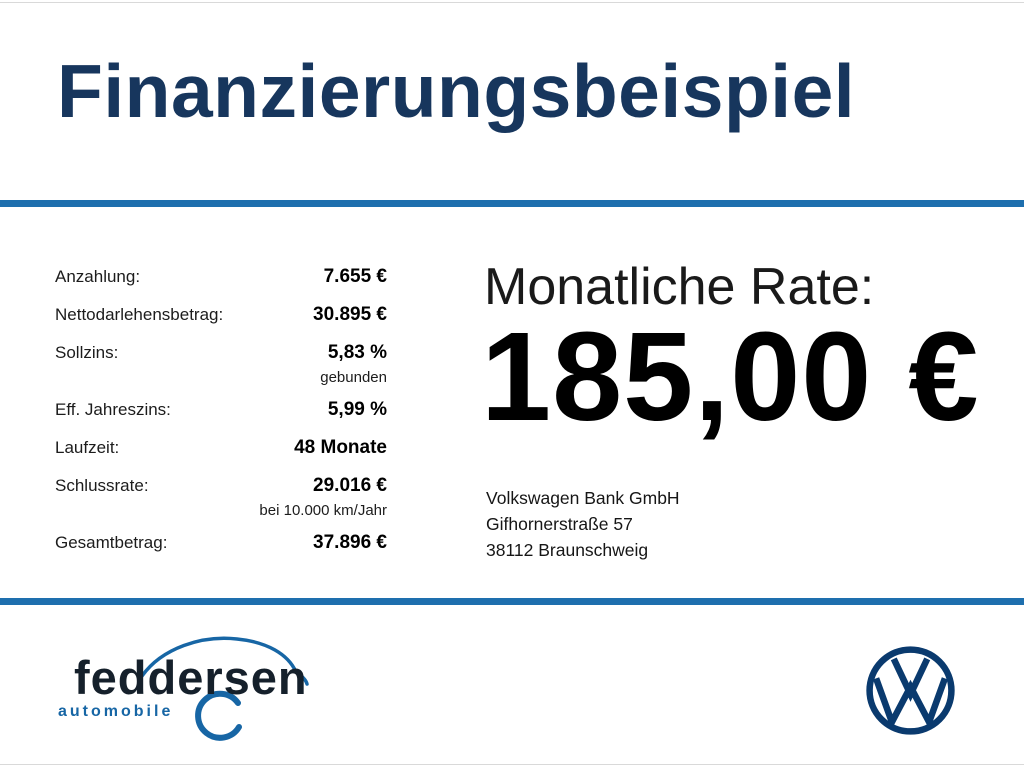 The image size is (1024, 768). Describe the element at coordinates (350, 542) in the screenshot. I see `finance-value: 37.896 €` at that location.